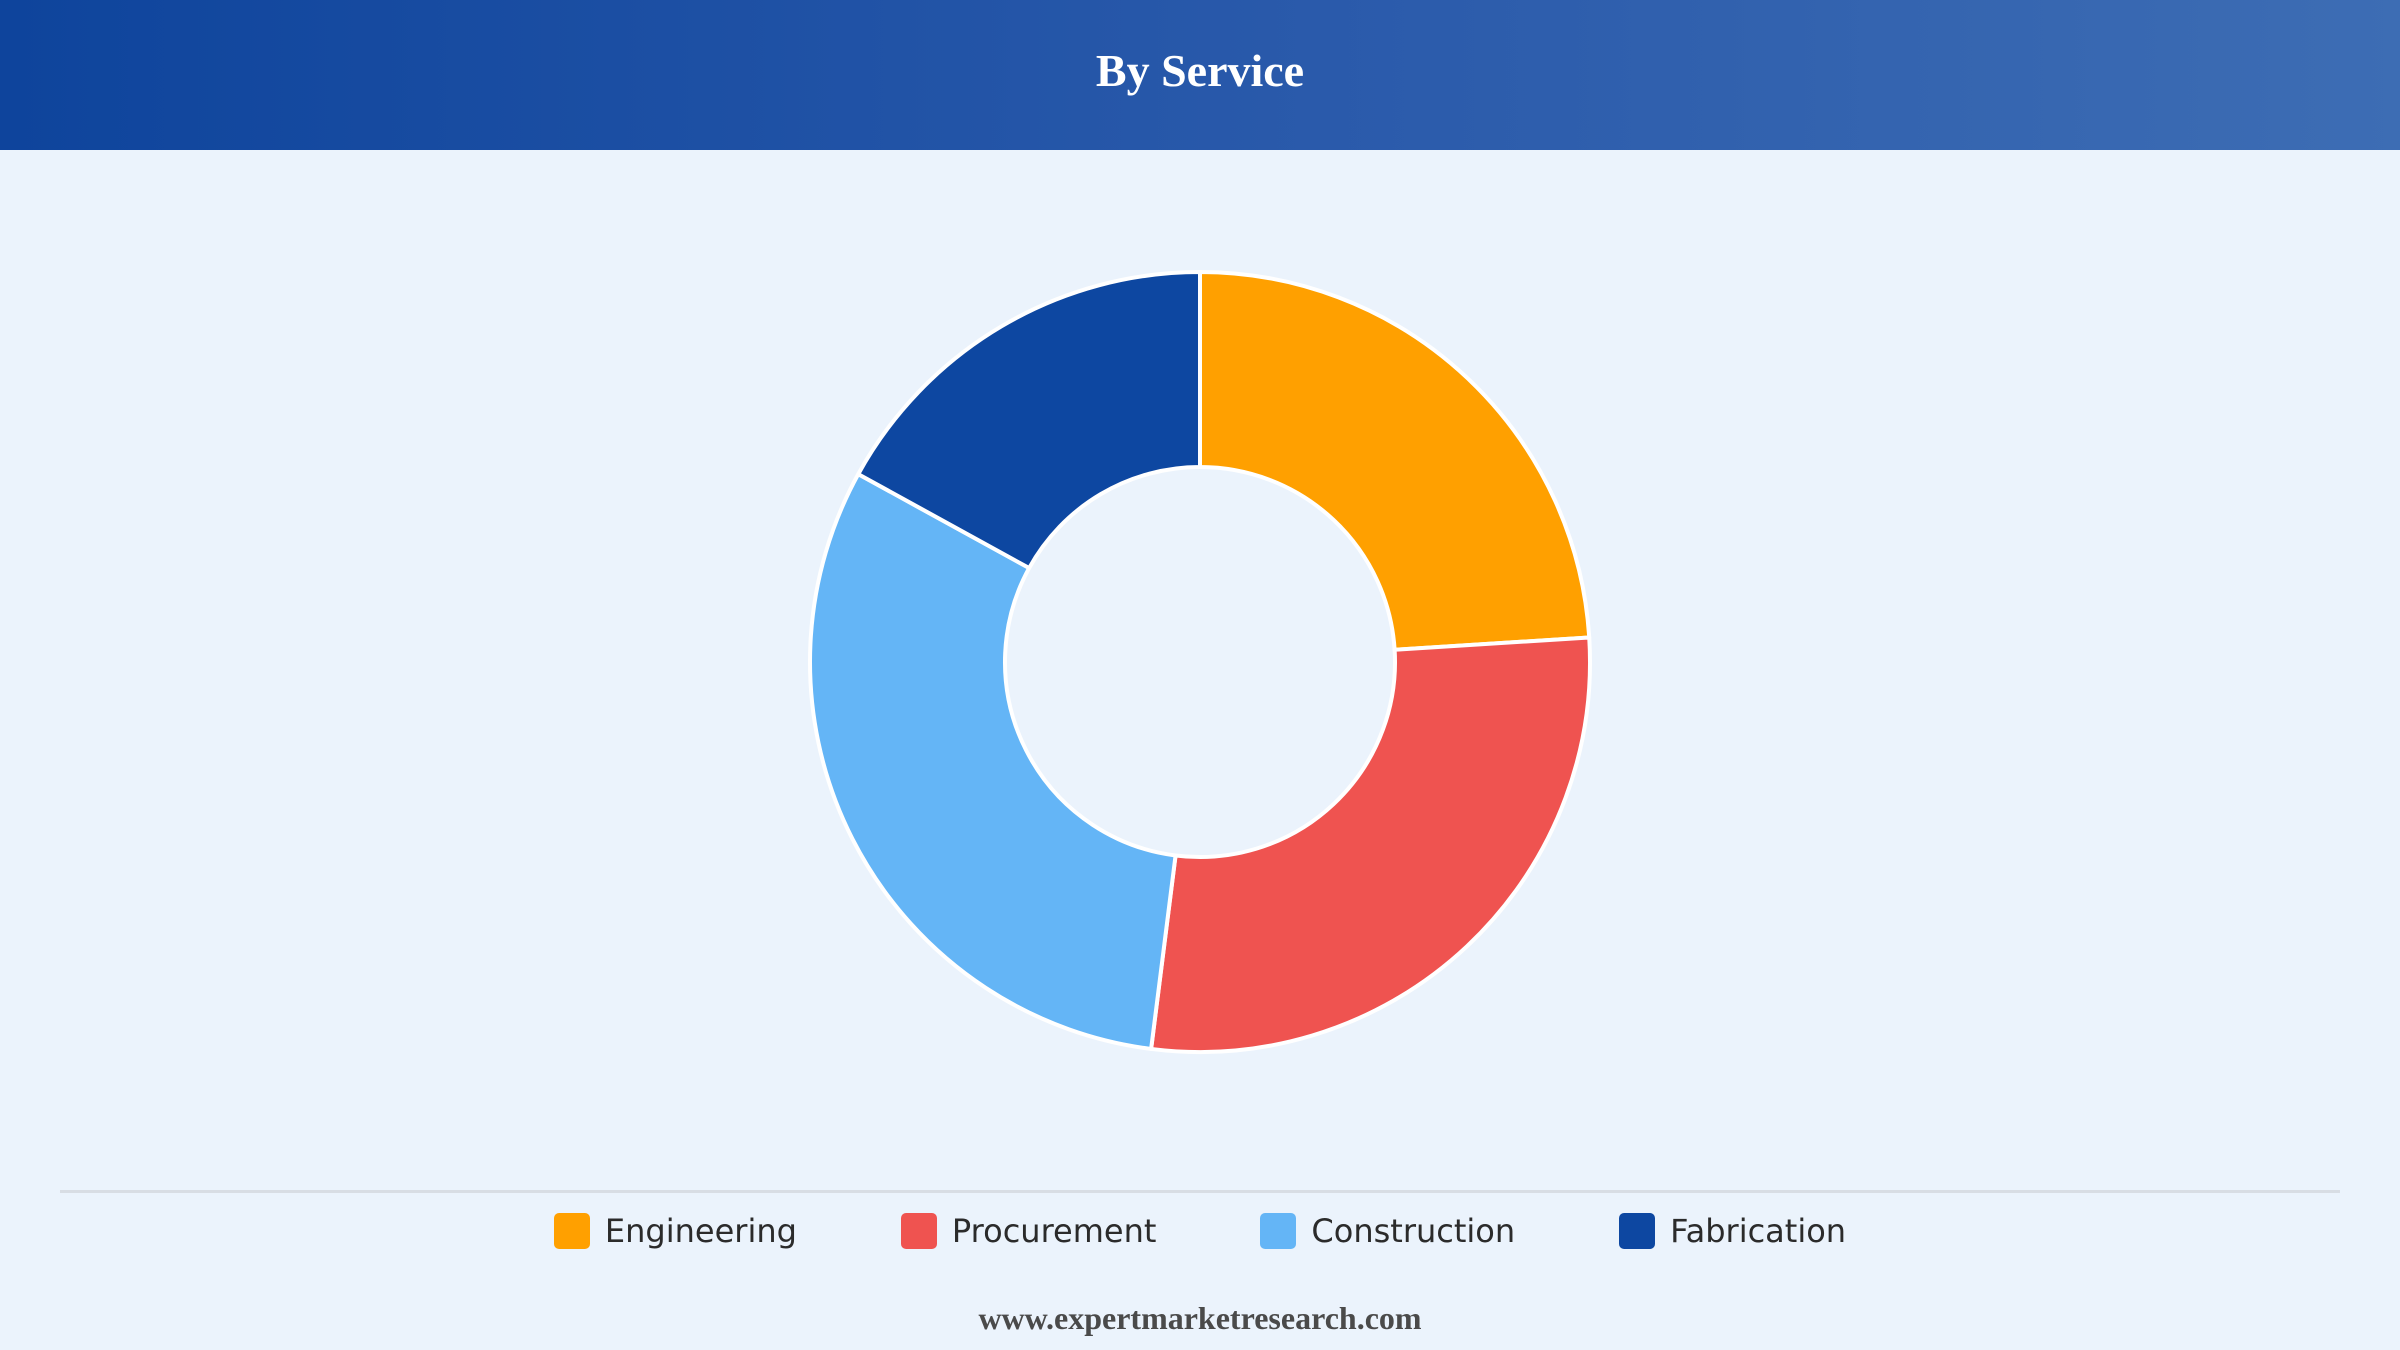  What do you see at coordinates (993, 761) in the screenshot?
I see `donut-slice-construction` at bounding box center [993, 761].